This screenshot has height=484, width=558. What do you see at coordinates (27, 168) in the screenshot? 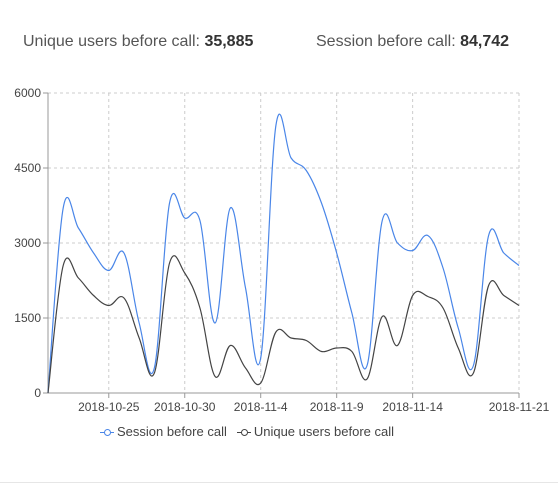
I see `y-tick-label: 4500` at bounding box center [27, 168].